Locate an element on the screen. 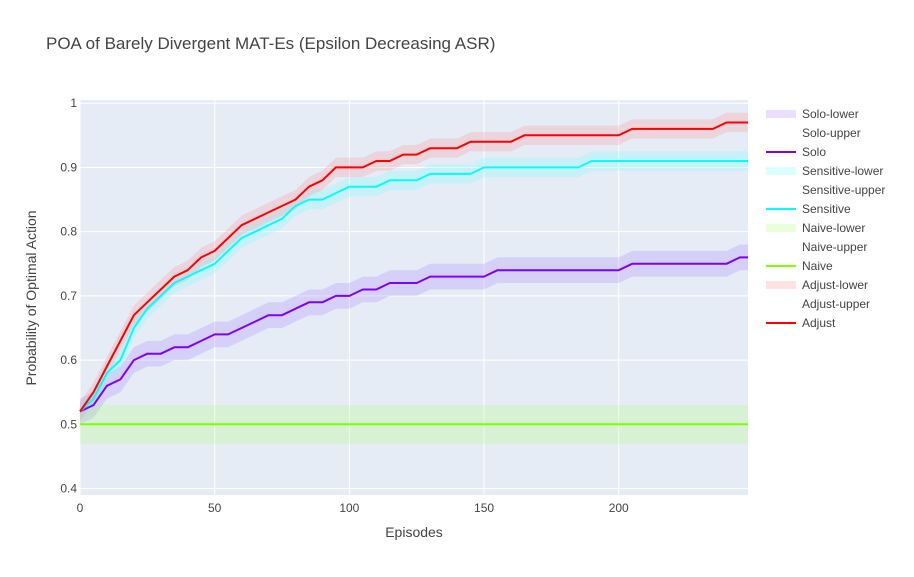  y-tick-label: 0.9 is located at coordinates (68, 167).